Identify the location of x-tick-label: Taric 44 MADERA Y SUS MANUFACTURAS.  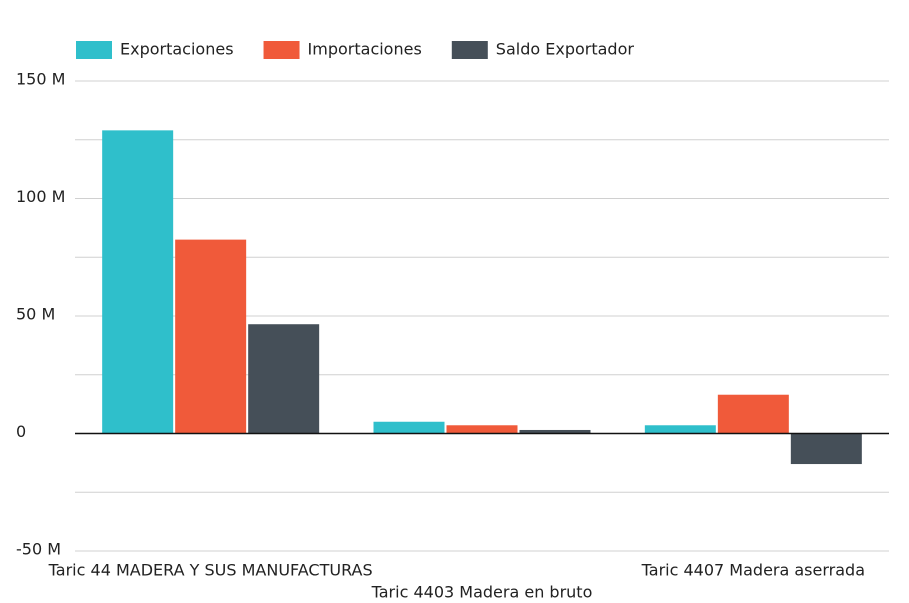
(210, 570).